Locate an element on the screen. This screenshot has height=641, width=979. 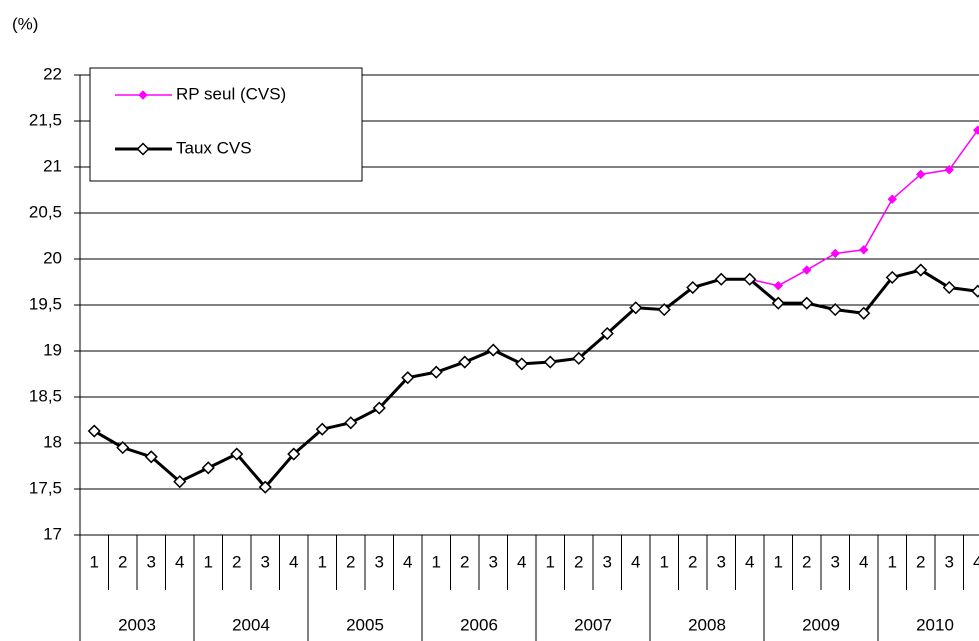
legend-label: RP seul (CVS) is located at coordinates (231, 93).